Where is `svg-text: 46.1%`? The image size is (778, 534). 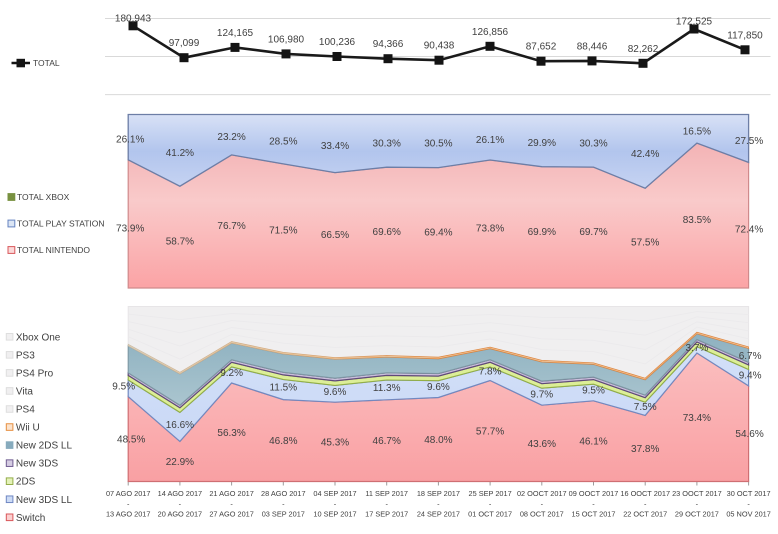
svg-text: 46.1% is located at coordinates (593, 442).